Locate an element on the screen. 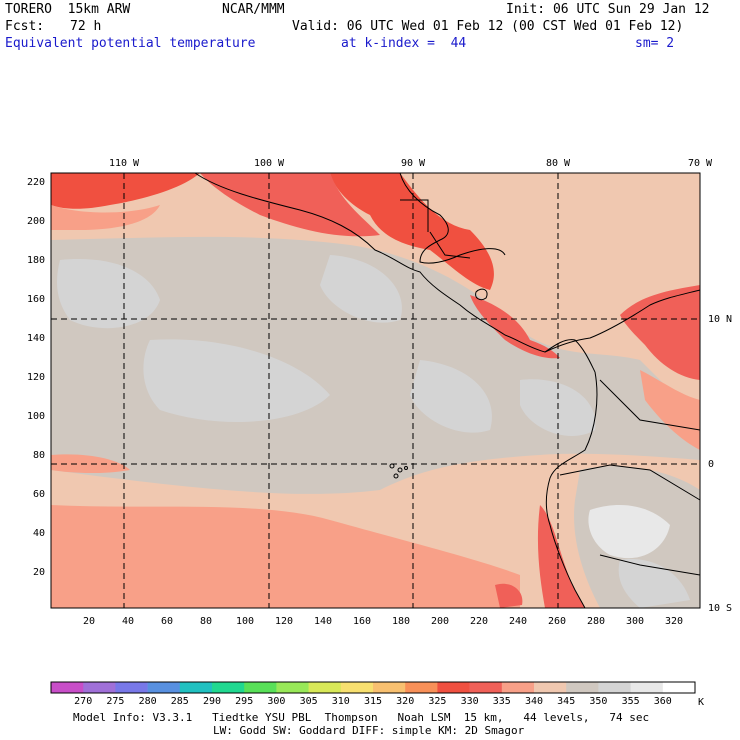 The image size is (740, 740). colorbar-label: 295 is located at coordinates (244, 701).